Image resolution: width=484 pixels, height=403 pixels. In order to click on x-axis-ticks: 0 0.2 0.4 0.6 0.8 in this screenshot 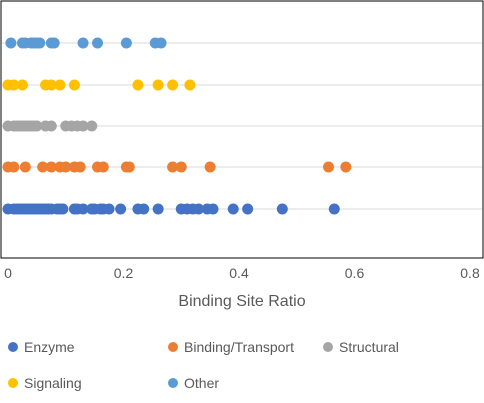, I will do `click(242, 273)`.